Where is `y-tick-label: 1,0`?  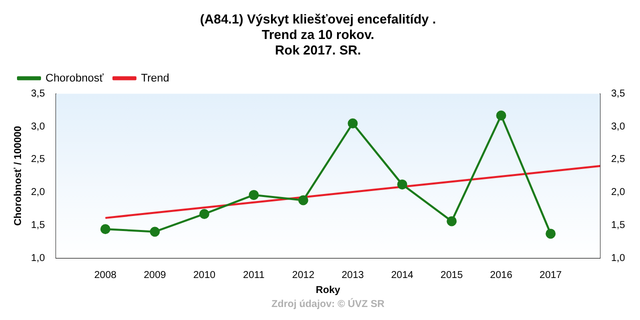 y-tick-label: 1,0 is located at coordinates (38, 258).